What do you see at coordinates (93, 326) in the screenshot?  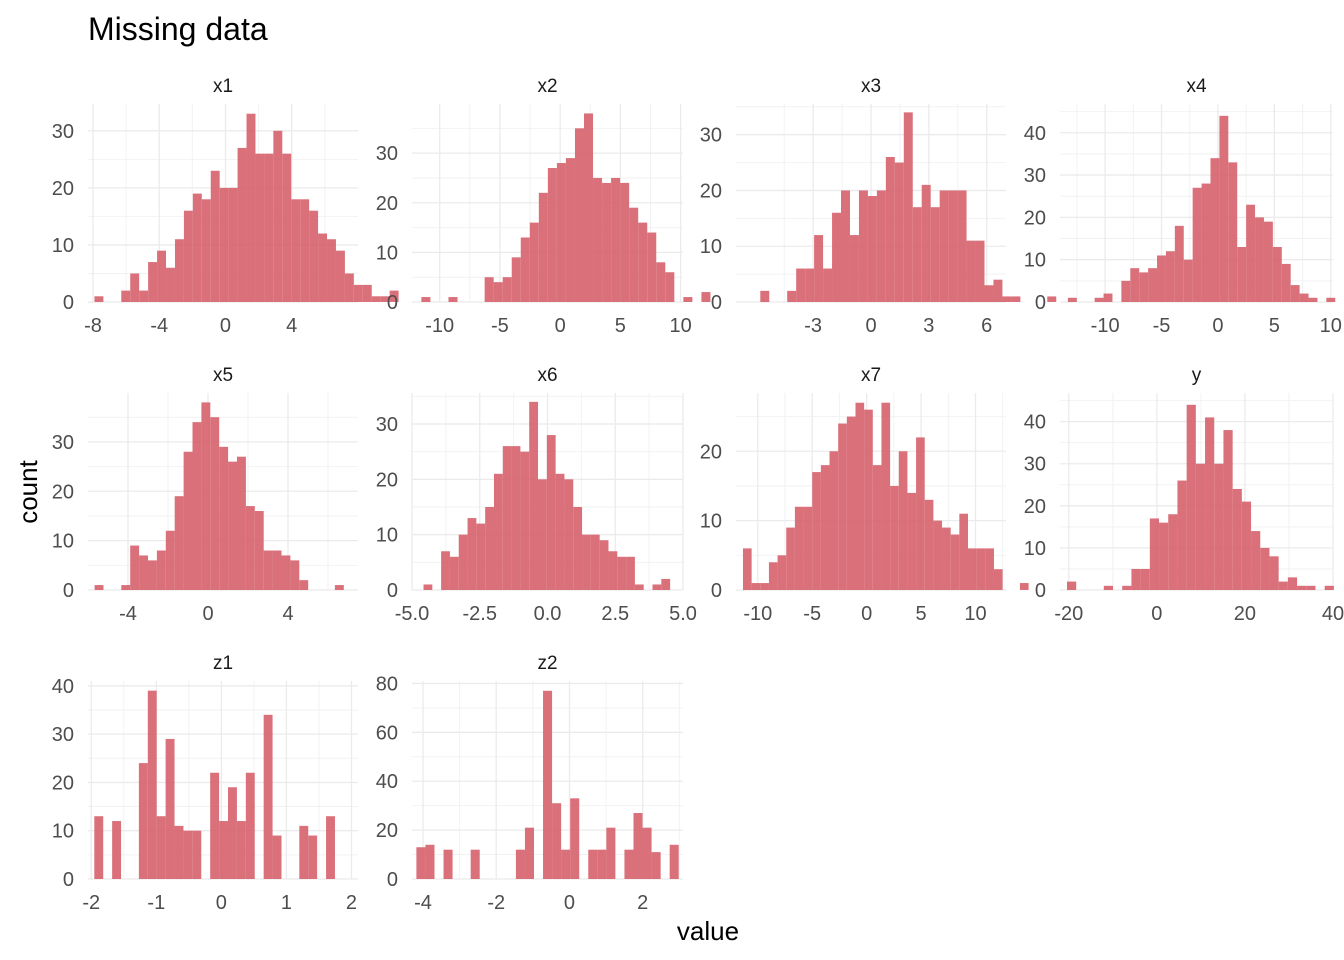 I see `x-tick-label: -8` at bounding box center [93, 326].